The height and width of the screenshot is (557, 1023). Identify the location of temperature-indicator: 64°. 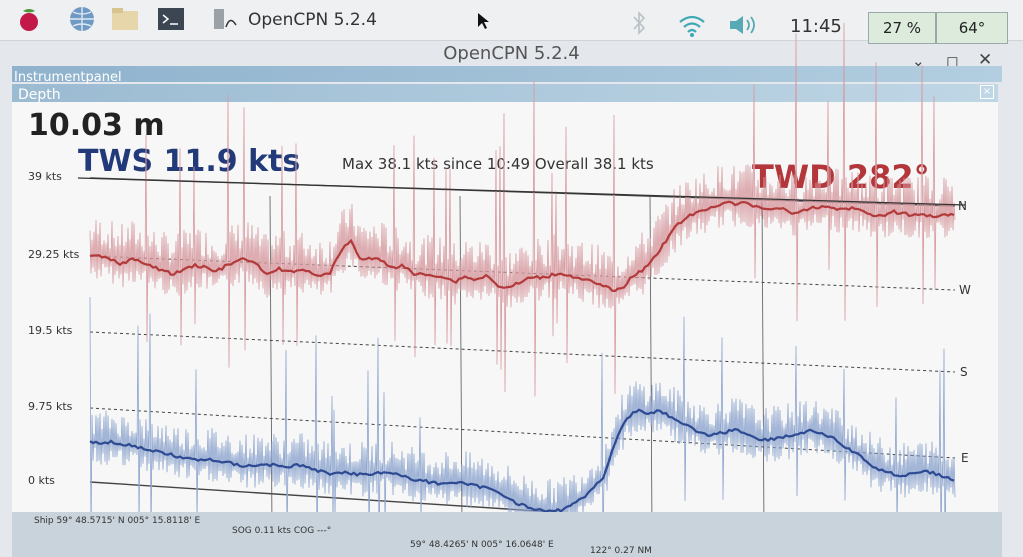
(972, 28).